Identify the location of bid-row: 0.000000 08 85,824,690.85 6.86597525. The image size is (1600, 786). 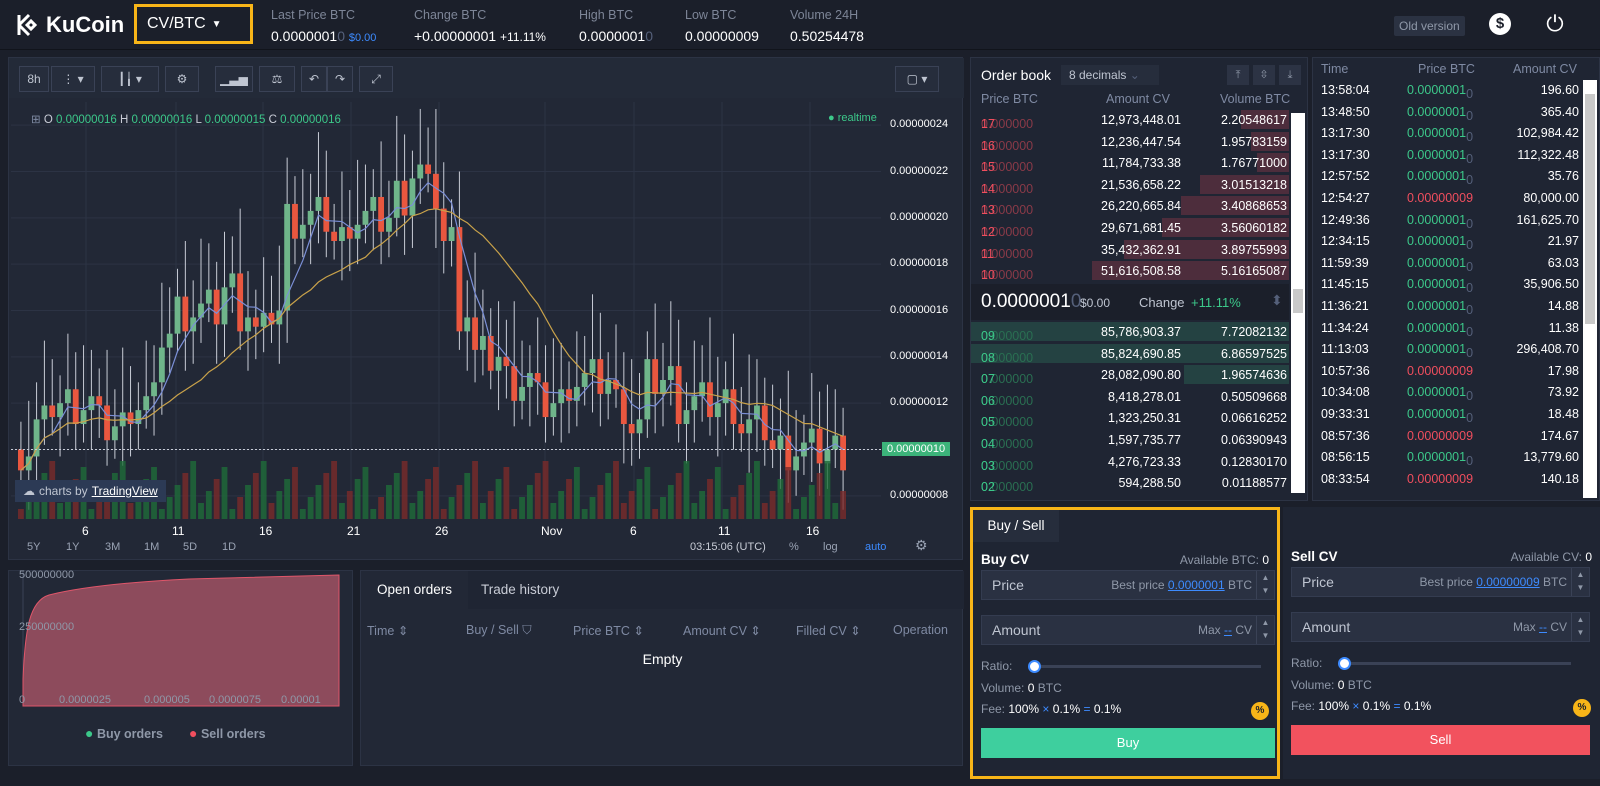
(1130, 354).